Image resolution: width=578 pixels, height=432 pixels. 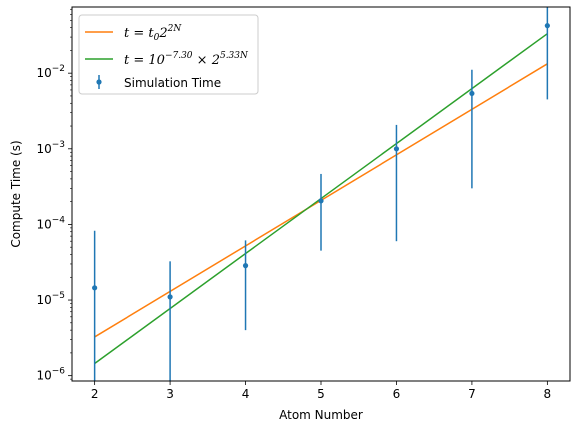 I want to click on legend-orange-base: 2, so click(x=162, y=33).